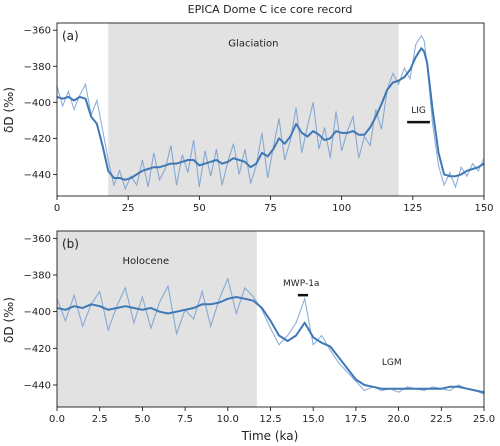 Image resolution: width=500 pixels, height=446 pixels. Describe the element at coordinates (341, 208) in the screenshot. I see `panel-a-xtick-label: 100` at that location.